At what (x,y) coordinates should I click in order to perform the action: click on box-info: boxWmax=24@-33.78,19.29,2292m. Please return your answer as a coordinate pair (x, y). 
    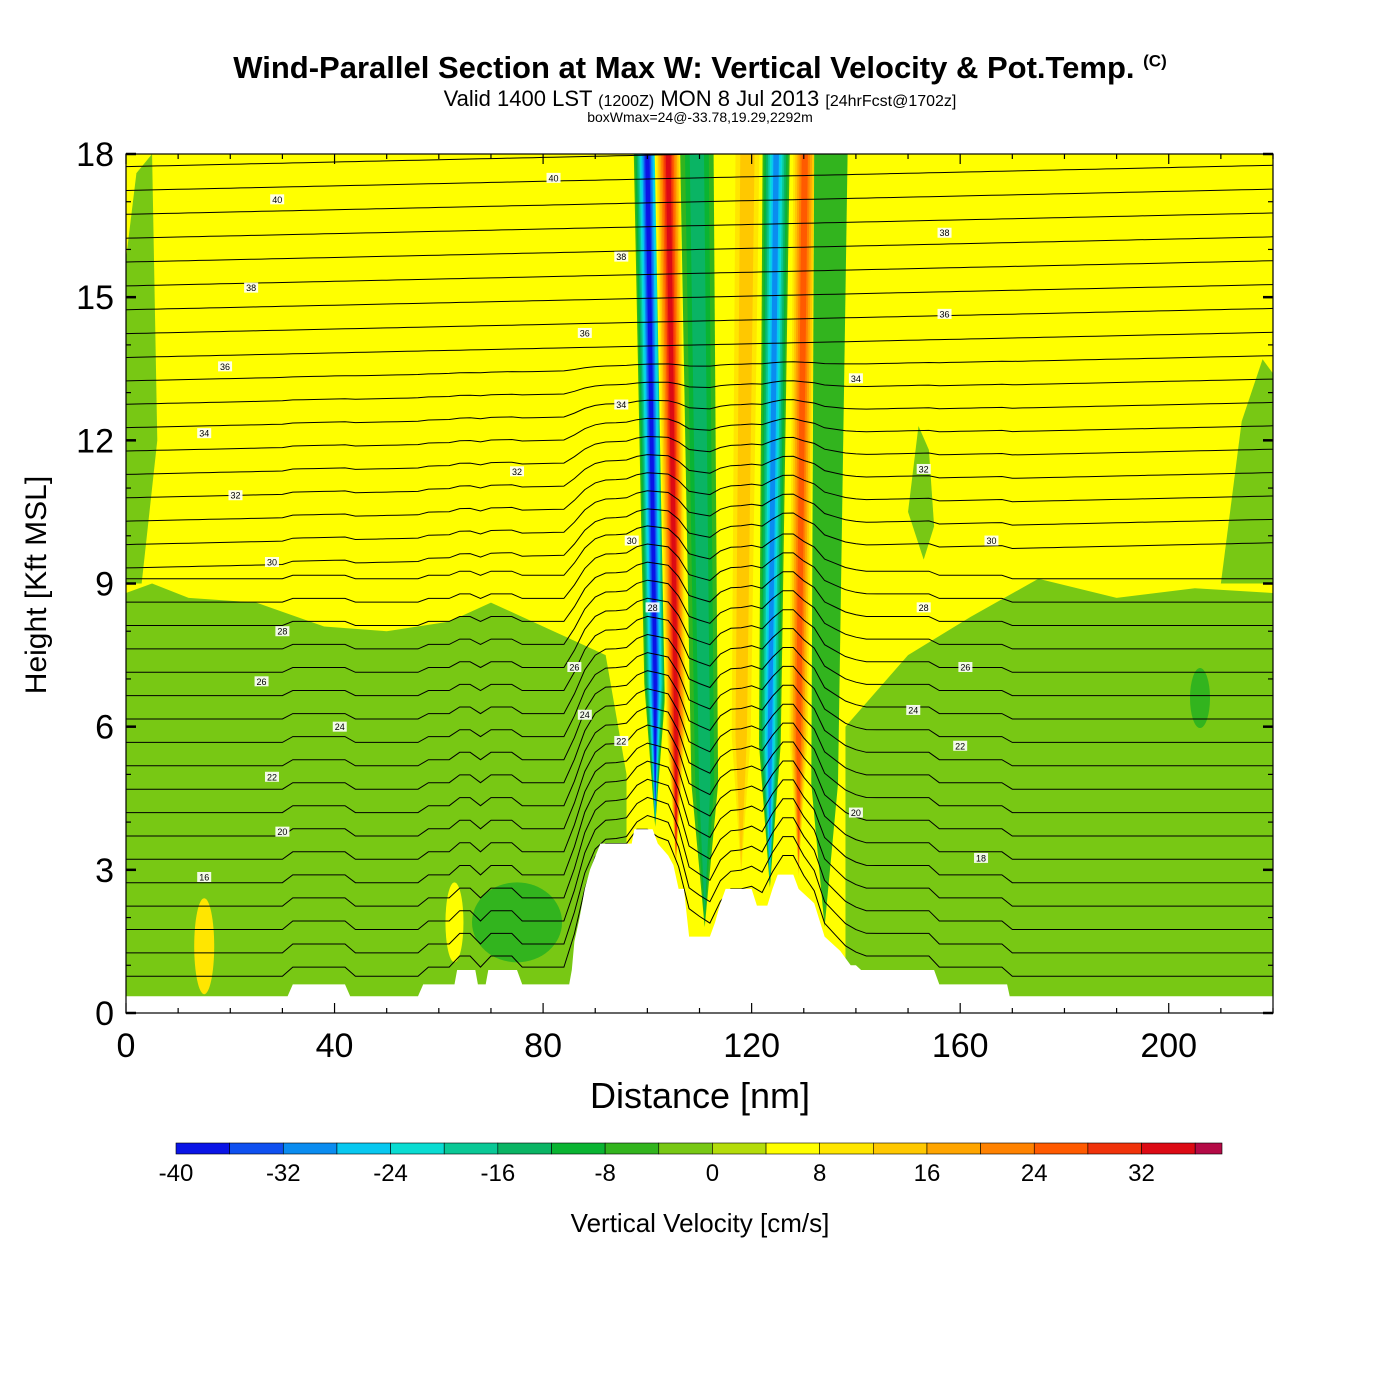
    Looking at the image, I should click on (700, 117).